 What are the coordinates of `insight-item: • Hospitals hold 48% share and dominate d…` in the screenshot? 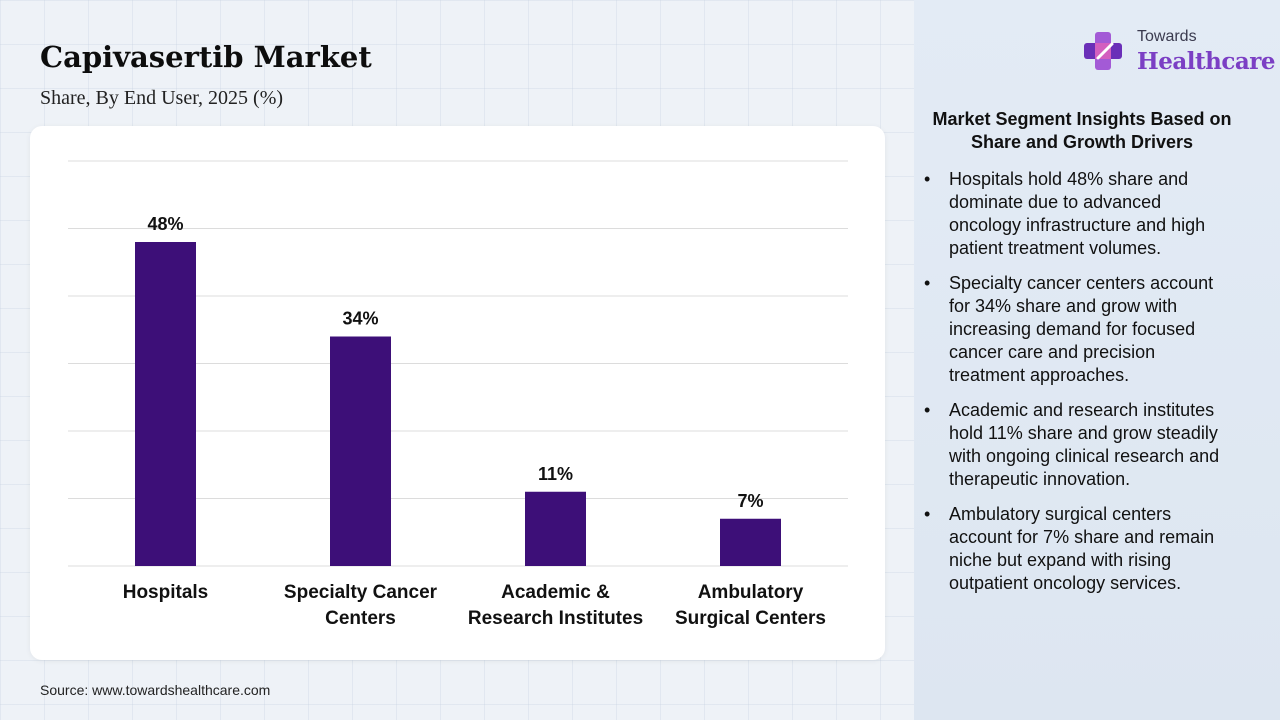 It's located at (1079, 214).